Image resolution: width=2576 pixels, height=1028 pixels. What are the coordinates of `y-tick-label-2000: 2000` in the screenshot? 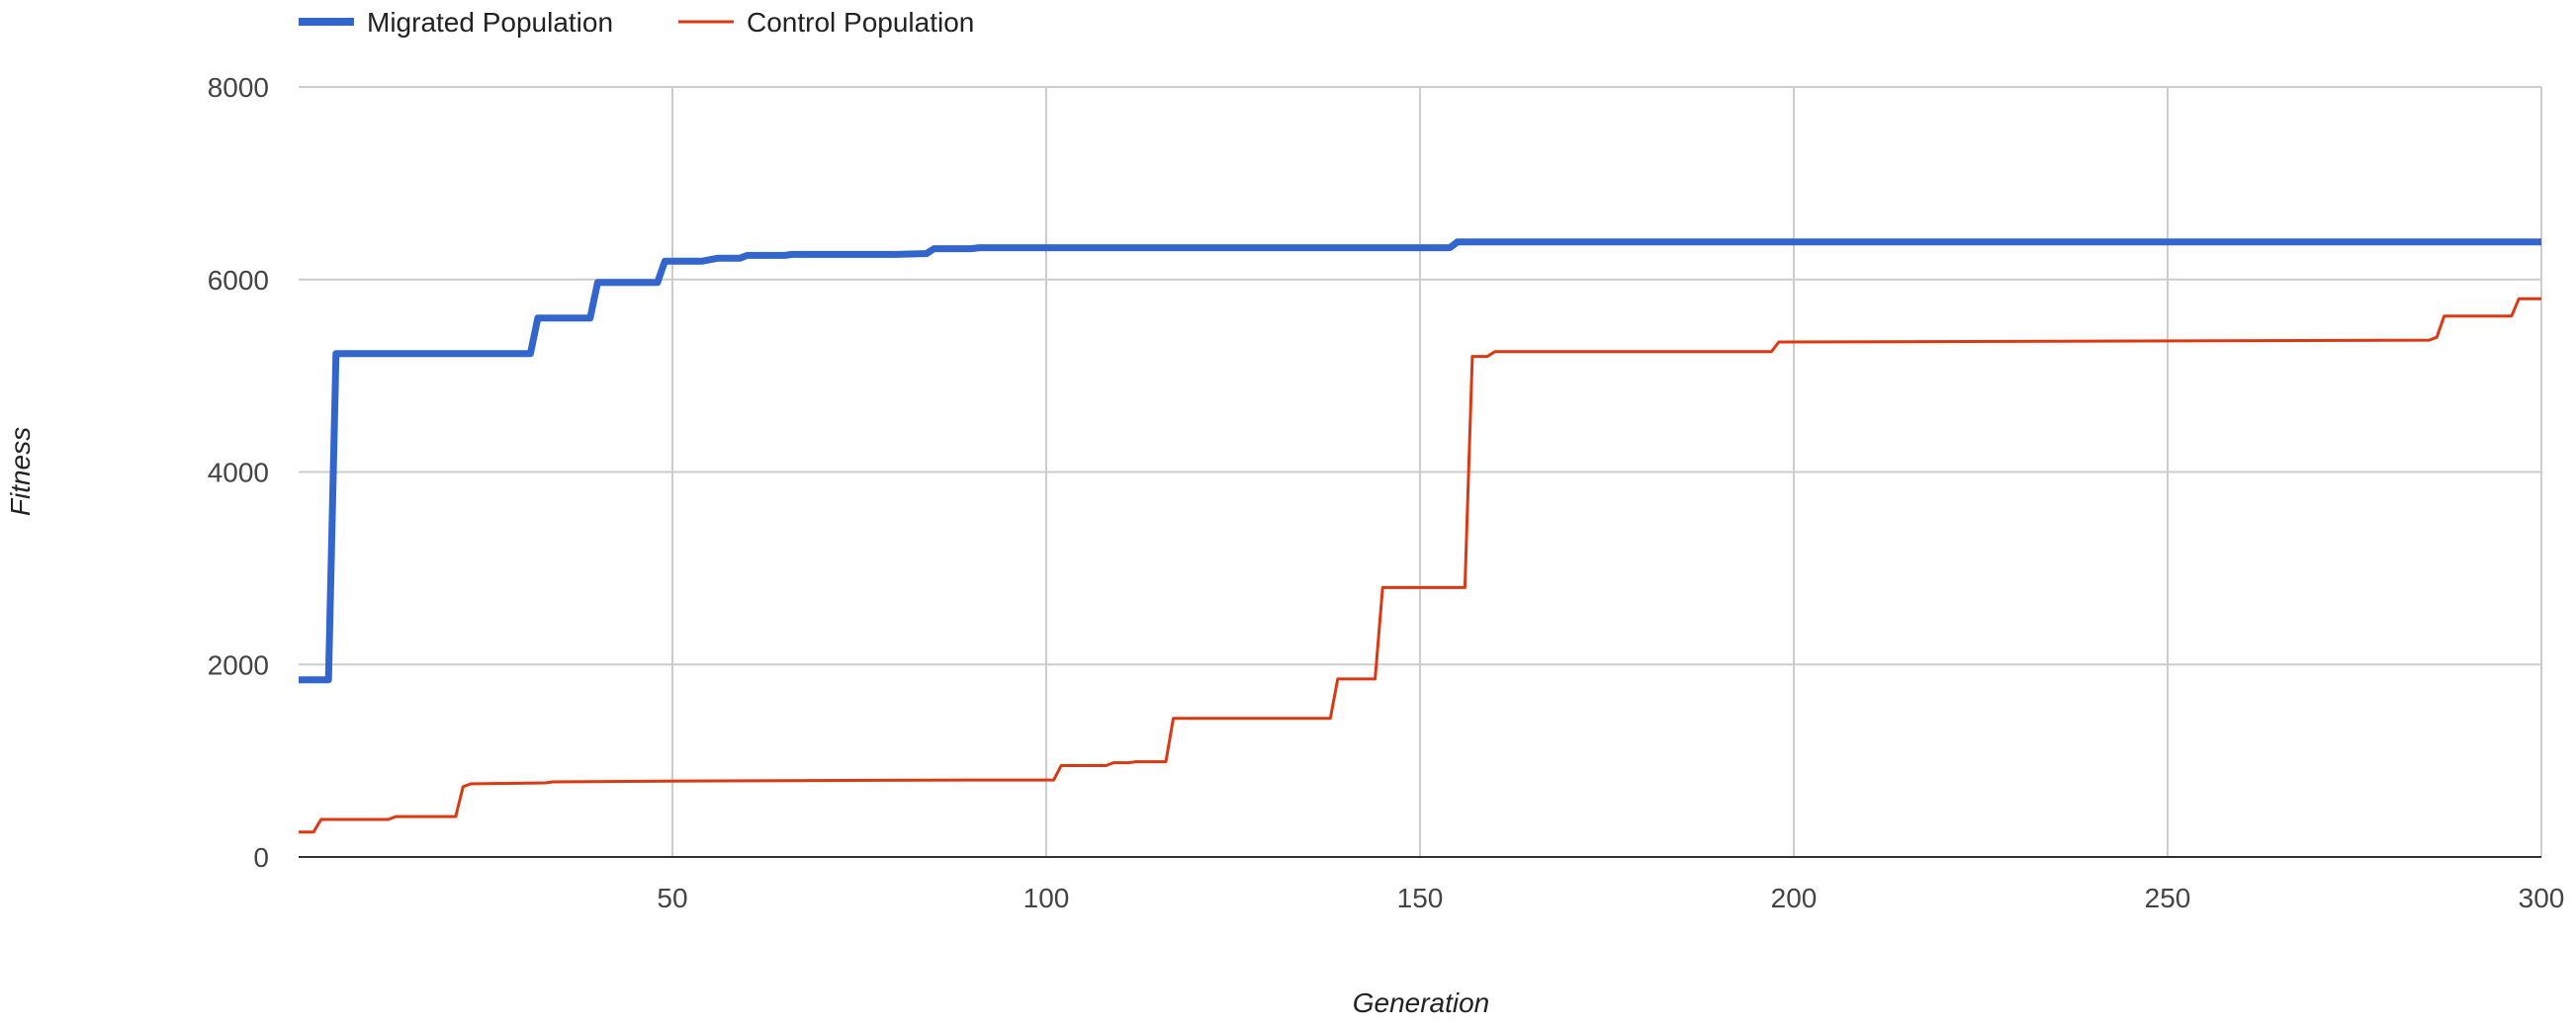 It's located at (238, 664).